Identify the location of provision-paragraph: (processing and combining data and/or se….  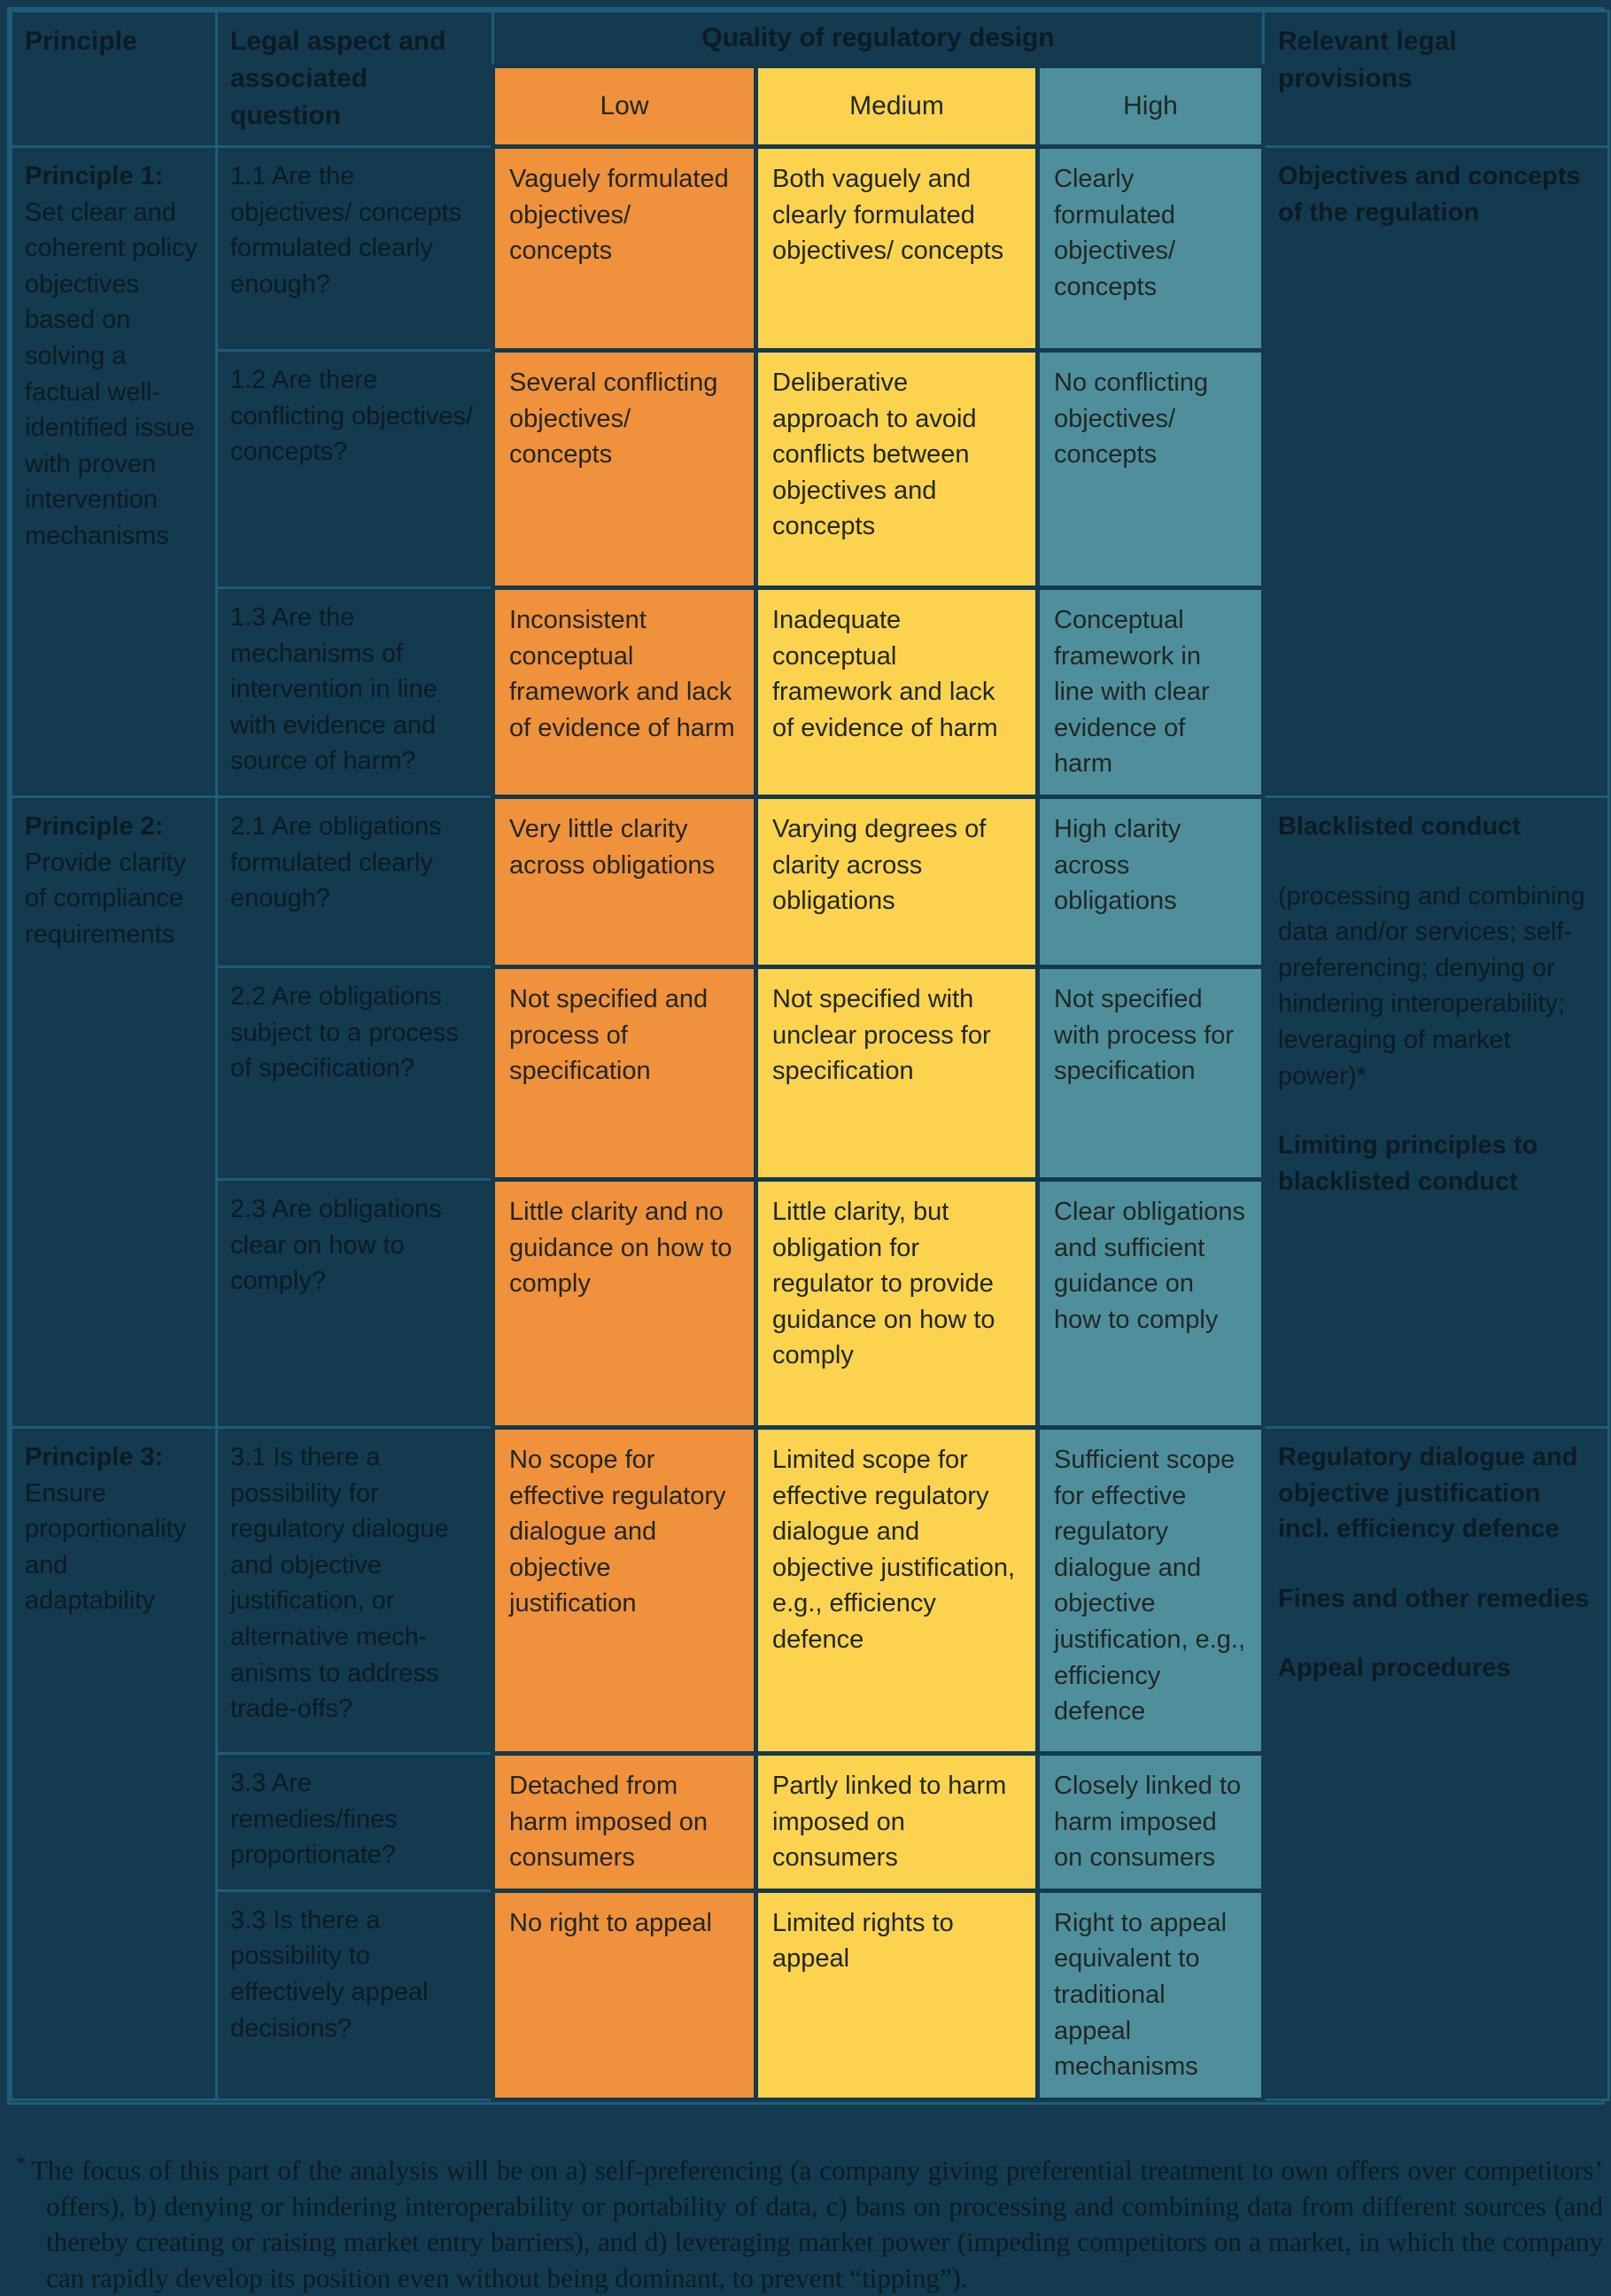
(1432, 986).